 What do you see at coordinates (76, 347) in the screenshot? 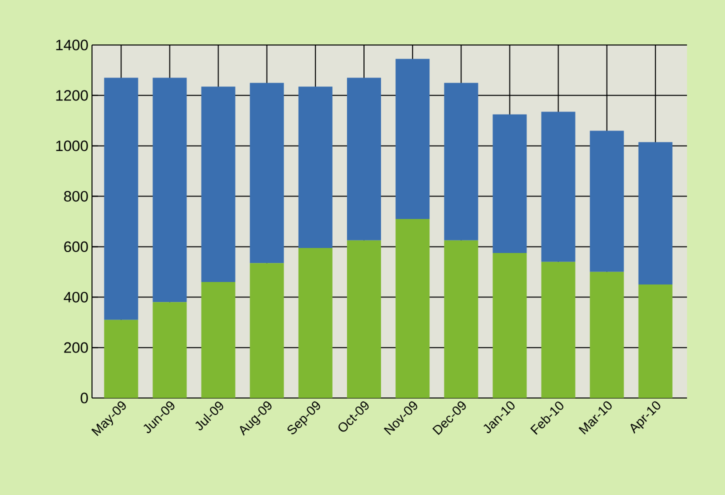
I see `y-tick-label: 200` at bounding box center [76, 347].